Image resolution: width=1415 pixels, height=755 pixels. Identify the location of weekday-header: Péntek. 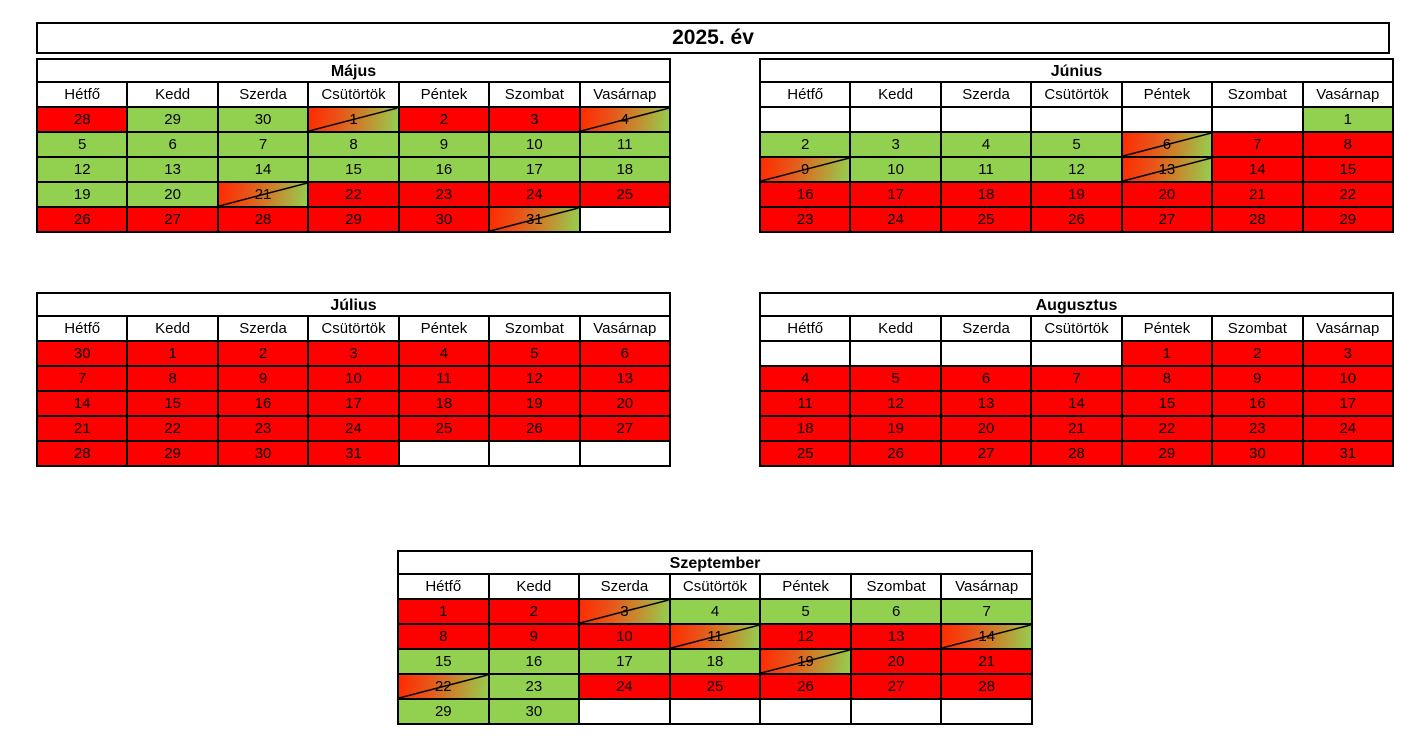
(1167, 94).